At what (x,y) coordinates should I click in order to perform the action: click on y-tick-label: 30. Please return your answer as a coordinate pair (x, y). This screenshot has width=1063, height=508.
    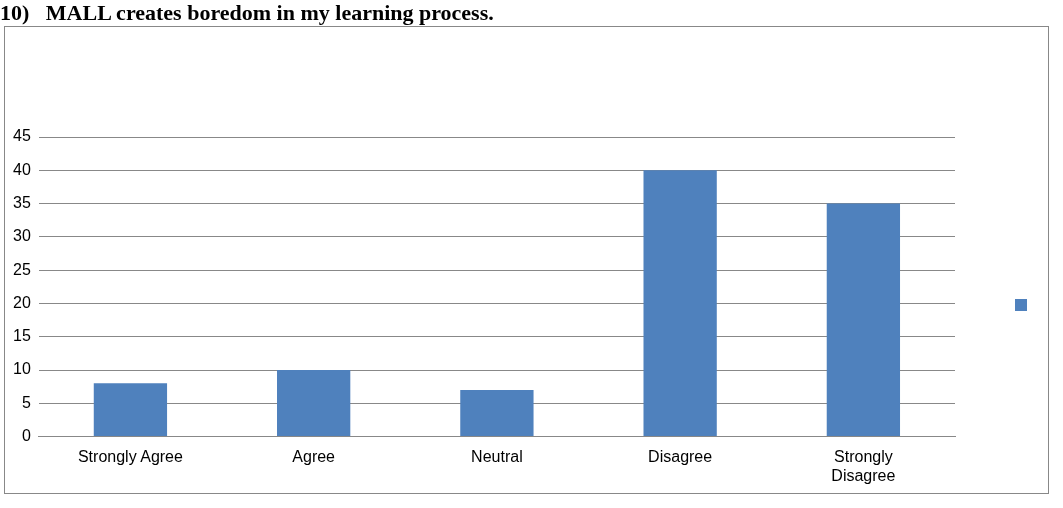
    Looking at the image, I should click on (22, 236).